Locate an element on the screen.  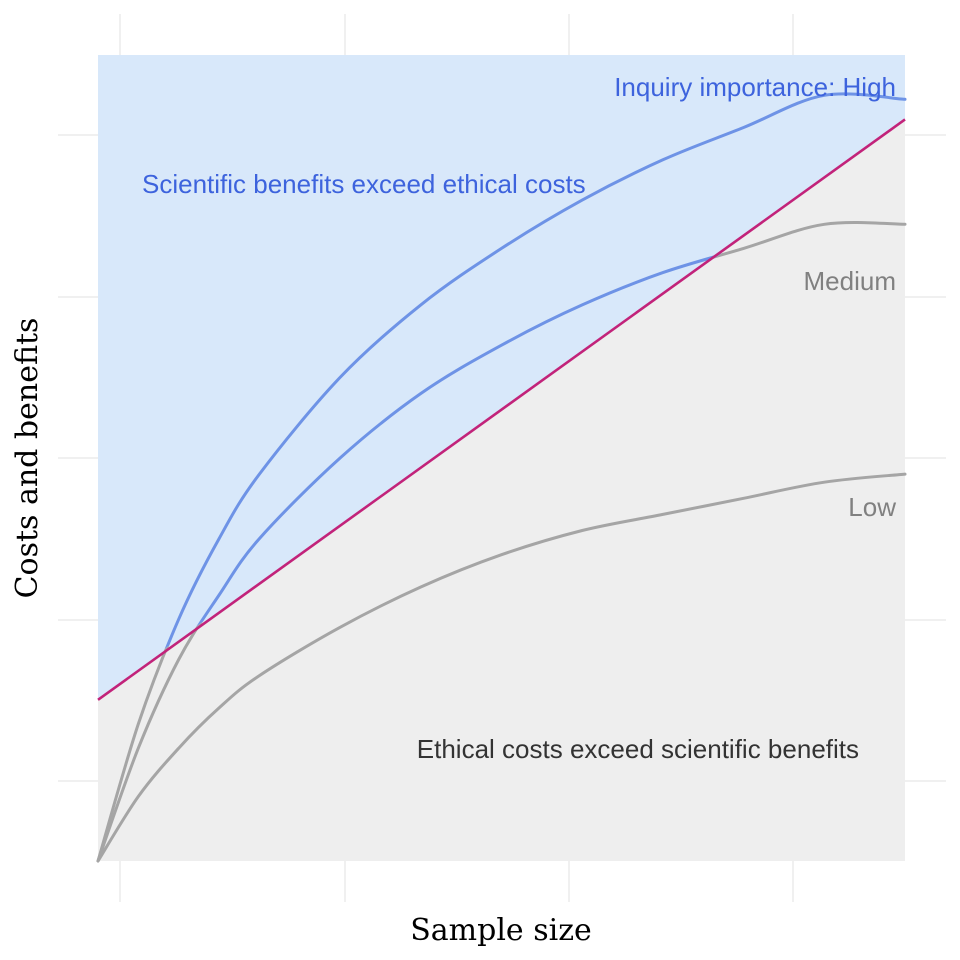
region-label-benefits-exceed: Scientific benefits exceed ethical costs is located at coordinates (364, 184).